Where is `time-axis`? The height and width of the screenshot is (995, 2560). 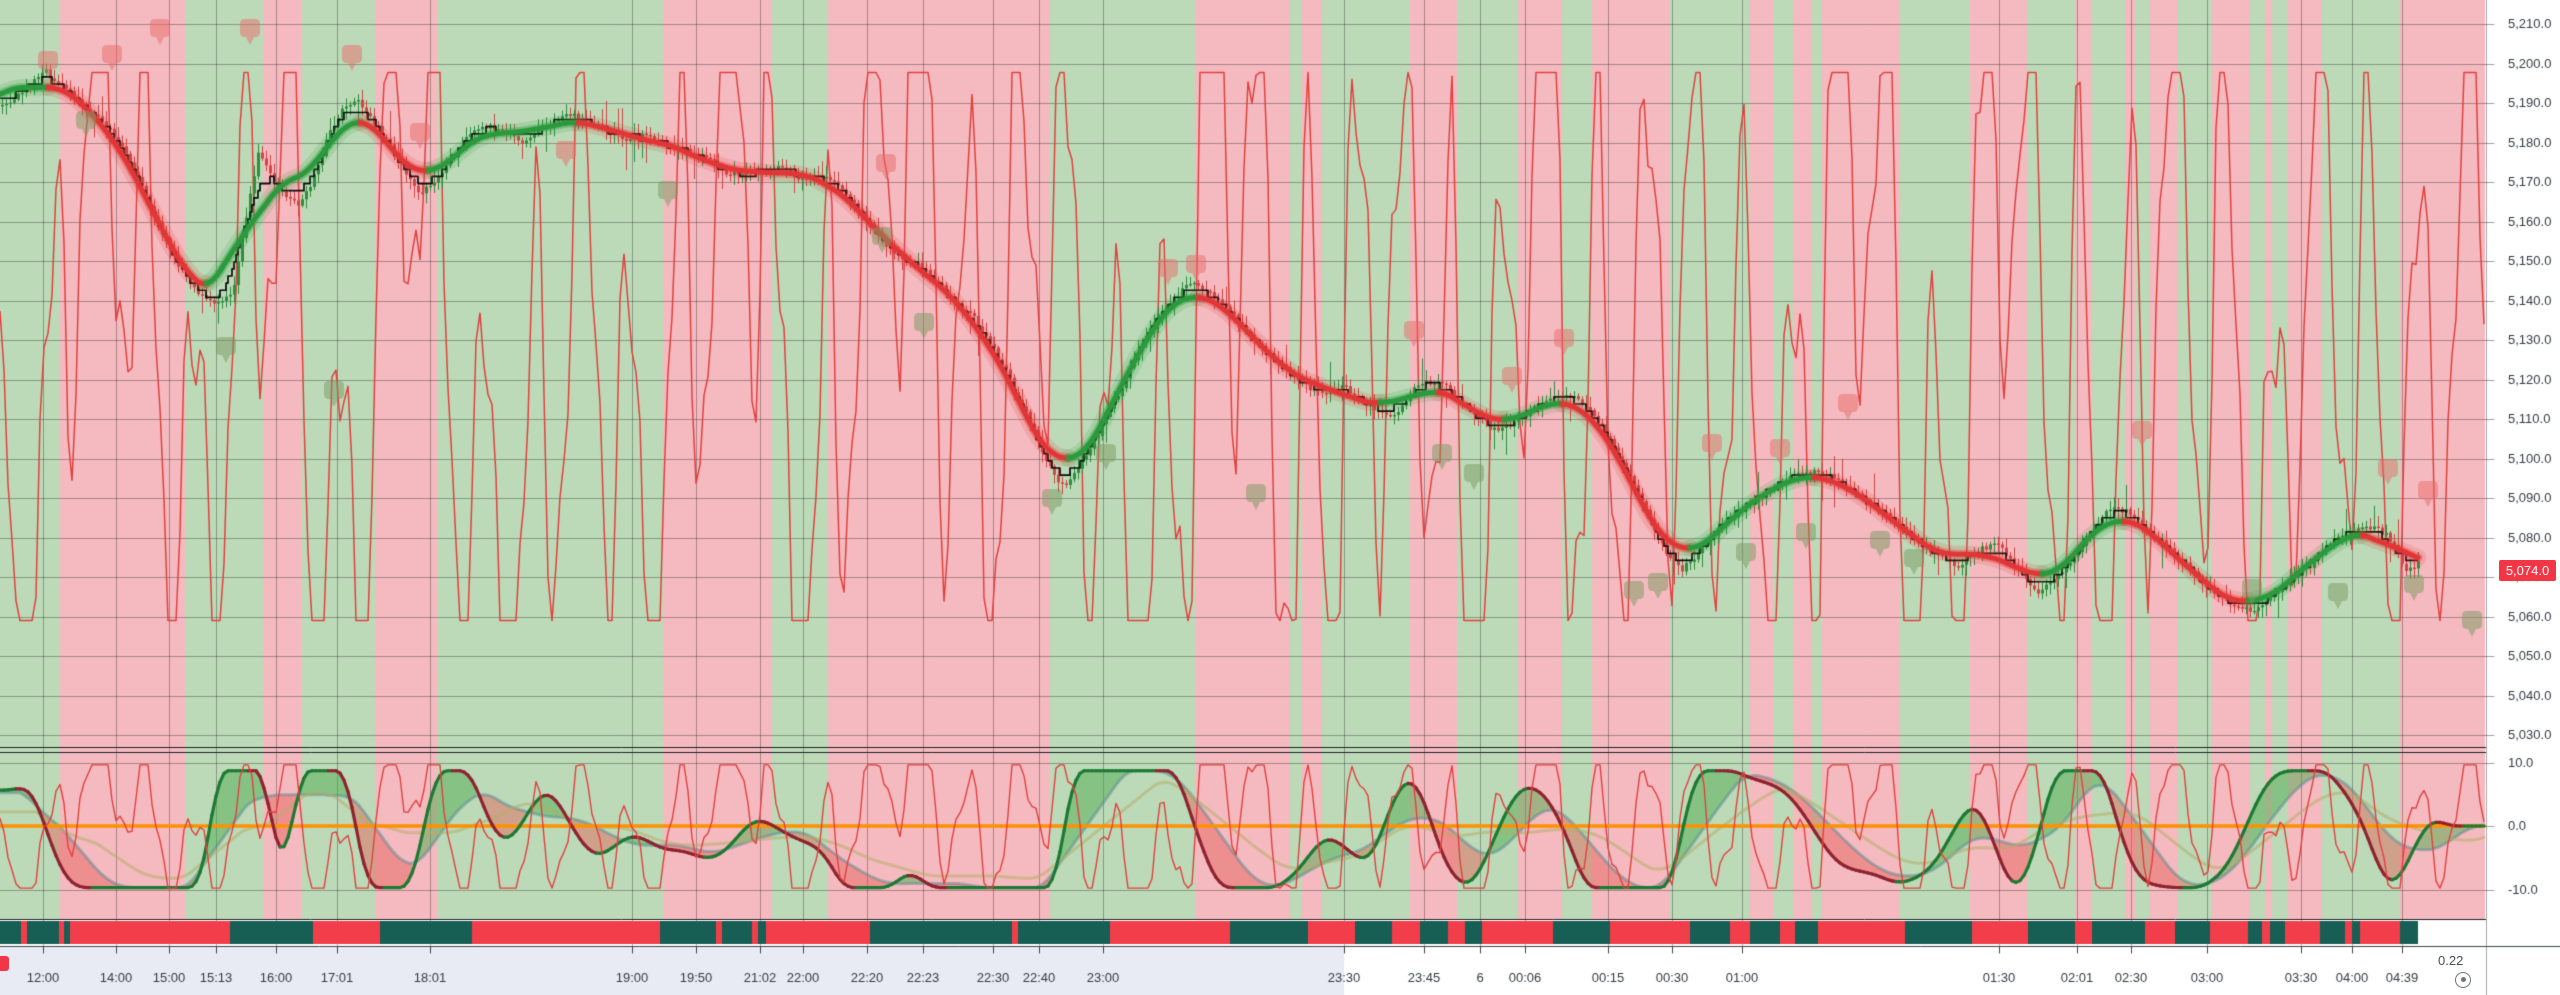
time-axis is located at coordinates (1243, 971).